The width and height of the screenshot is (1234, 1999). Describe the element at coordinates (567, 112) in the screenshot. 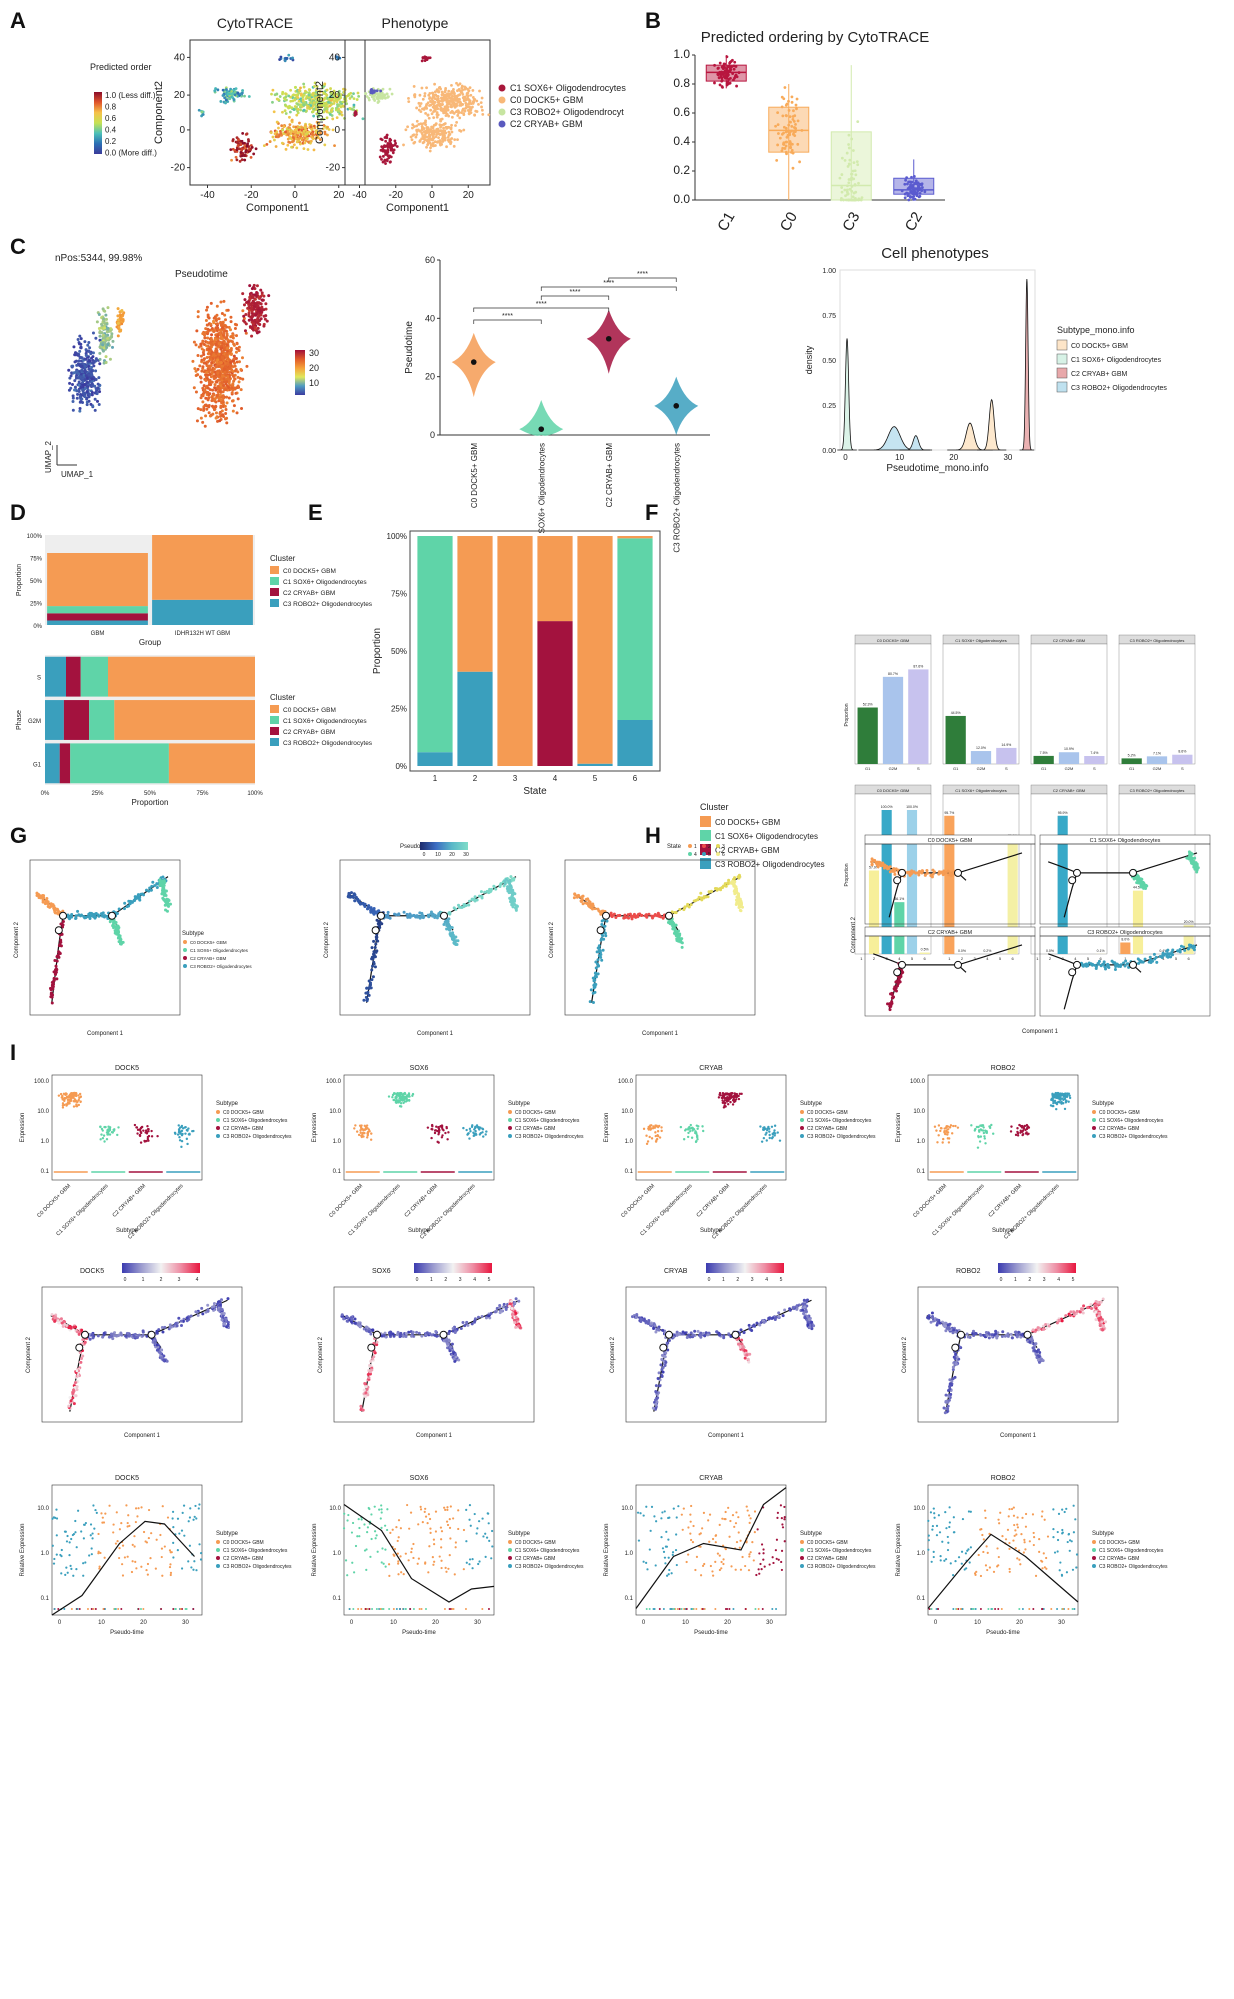

I see `legend-label: C3 ROBO2+ Oligodendrocyt` at that location.